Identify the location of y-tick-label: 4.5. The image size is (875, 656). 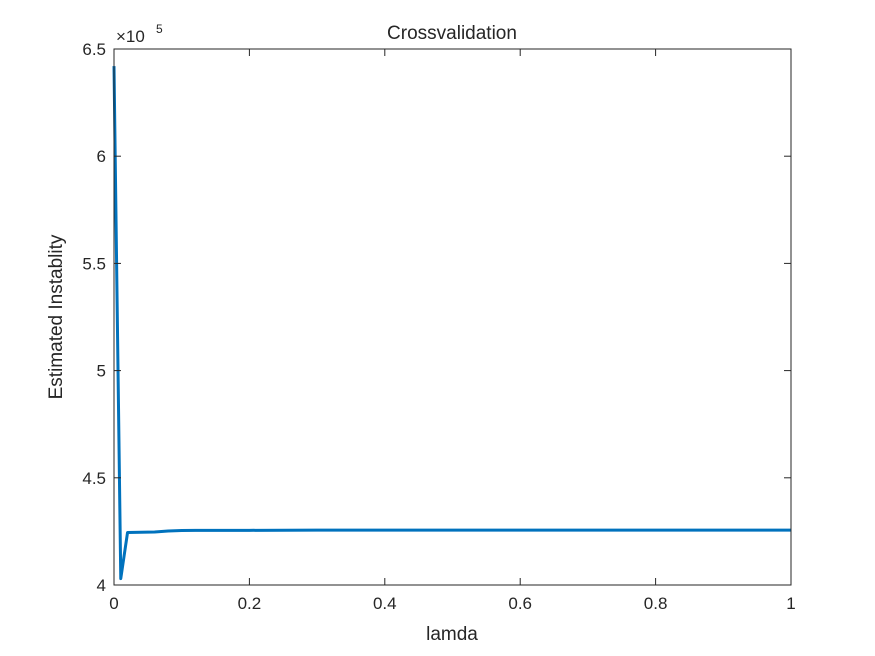
(94, 478).